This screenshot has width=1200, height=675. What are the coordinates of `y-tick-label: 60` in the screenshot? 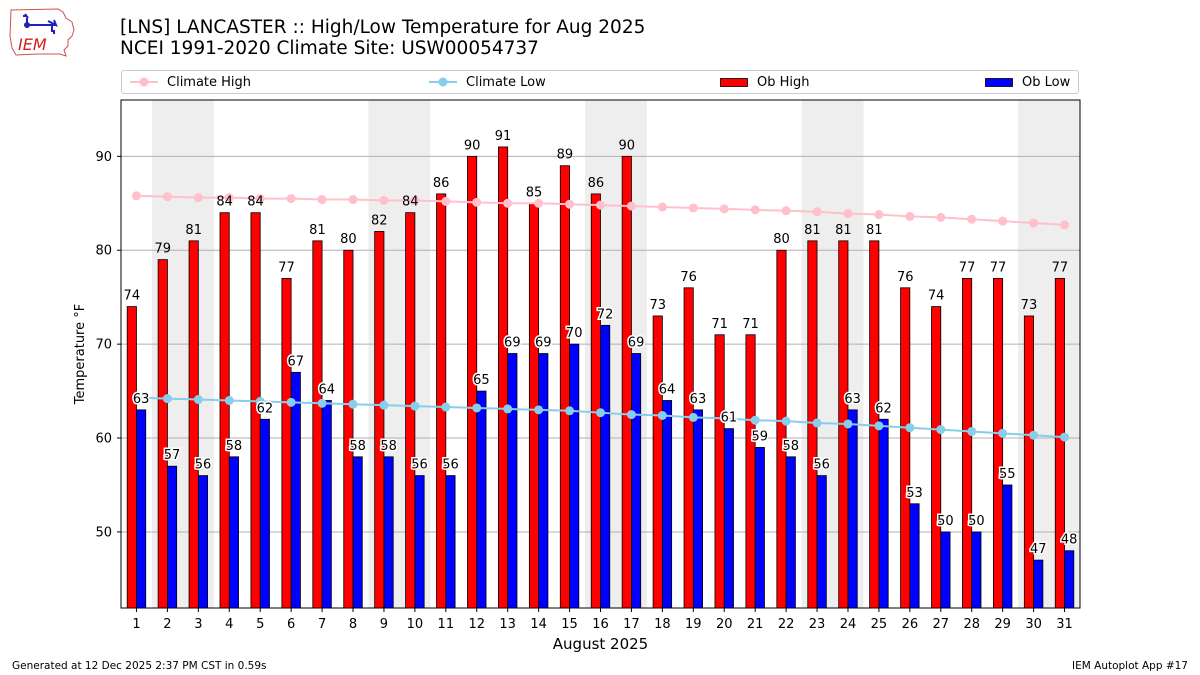 It's located at (103, 439).